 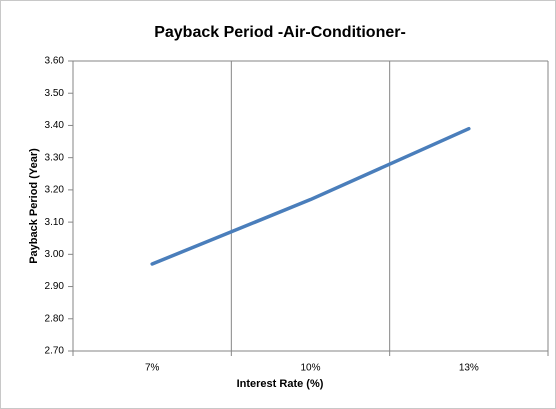 I want to click on y-tick-label: 3.40, so click(x=55, y=125).